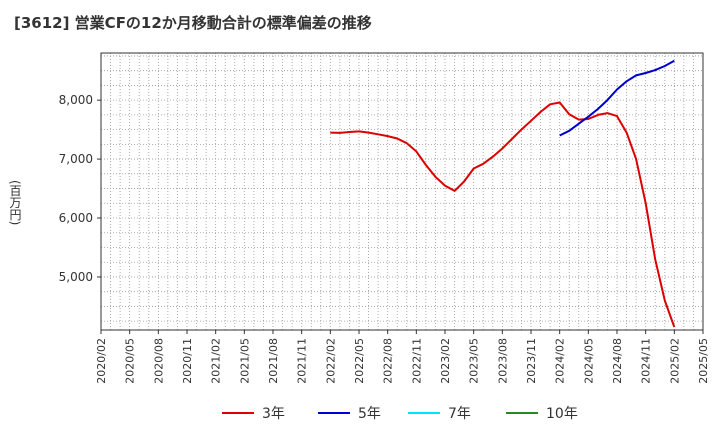  What do you see at coordinates (646, 361) in the screenshot?
I see `x-tick-label: 2024/11` at bounding box center [646, 361].